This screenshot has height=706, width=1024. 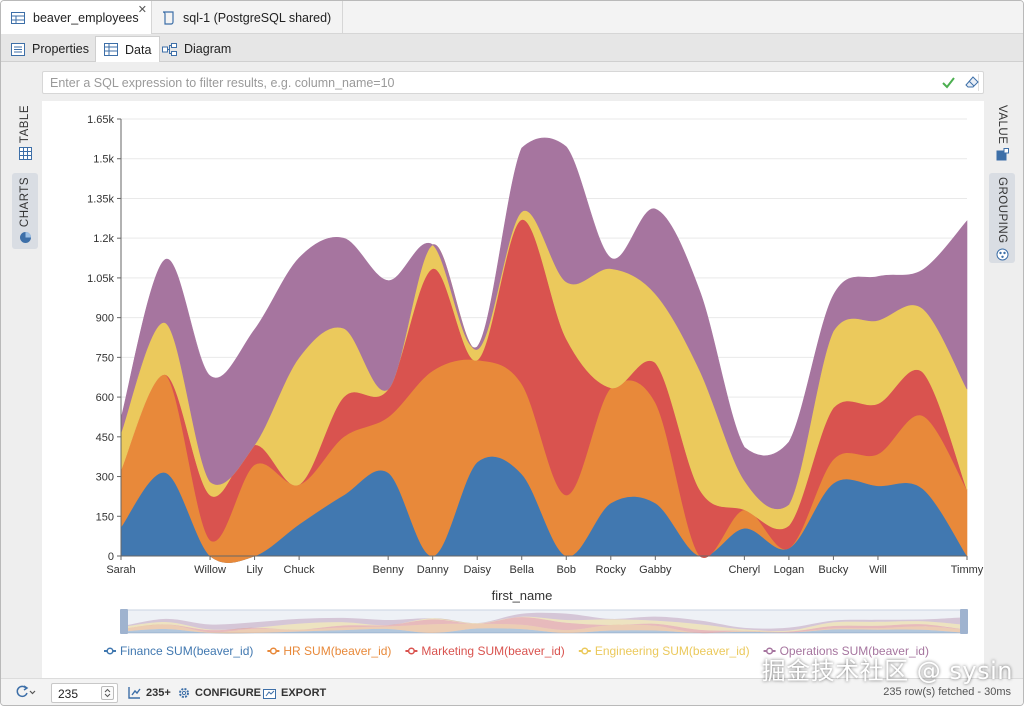 What do you see at coordinates (25, 202) in the screenshot?
I see `panel-tab-label: CHARTS` at bounding box center [25, 202].